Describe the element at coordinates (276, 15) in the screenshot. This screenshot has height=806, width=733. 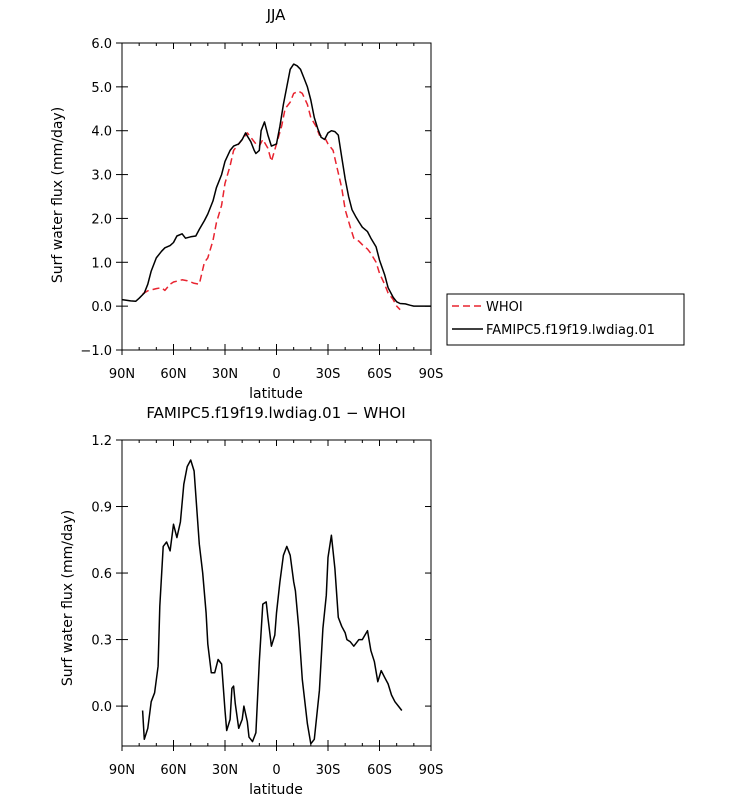
I see `chart-title-top: JJA` at that location.